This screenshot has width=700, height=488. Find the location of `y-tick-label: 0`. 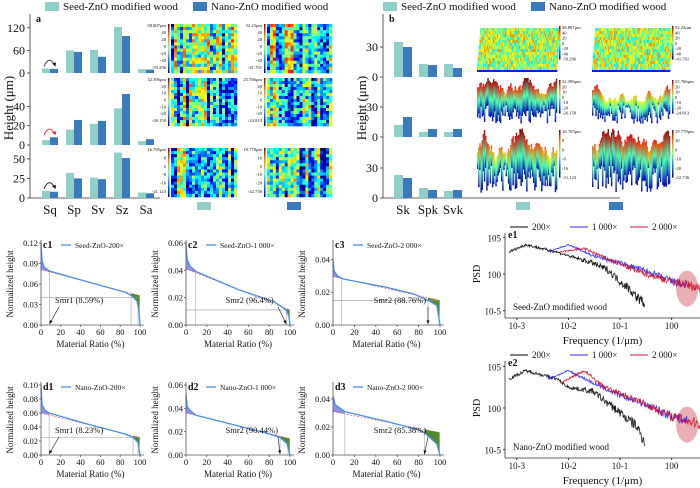

y-tick-label: 0 is located at coordinates (22, 145).